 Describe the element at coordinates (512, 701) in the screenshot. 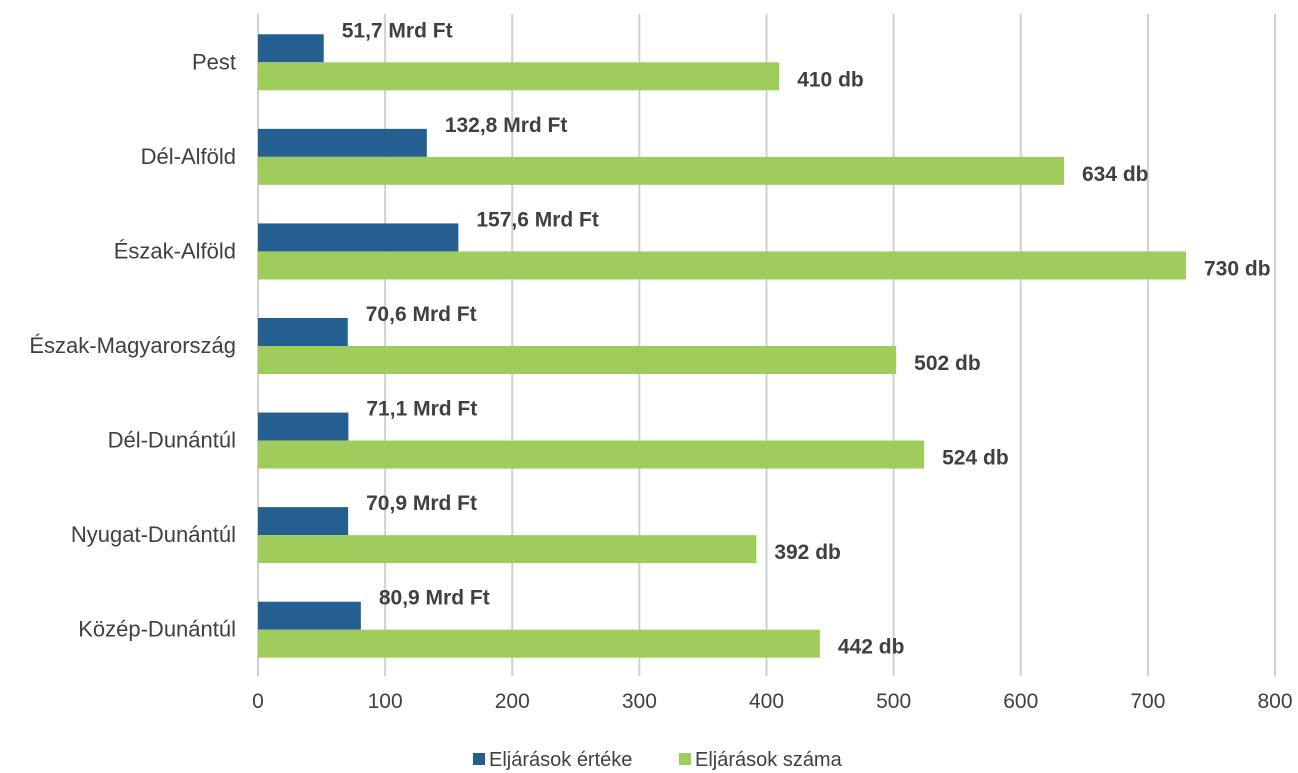

I see `x-tick-label: 200` at that location.